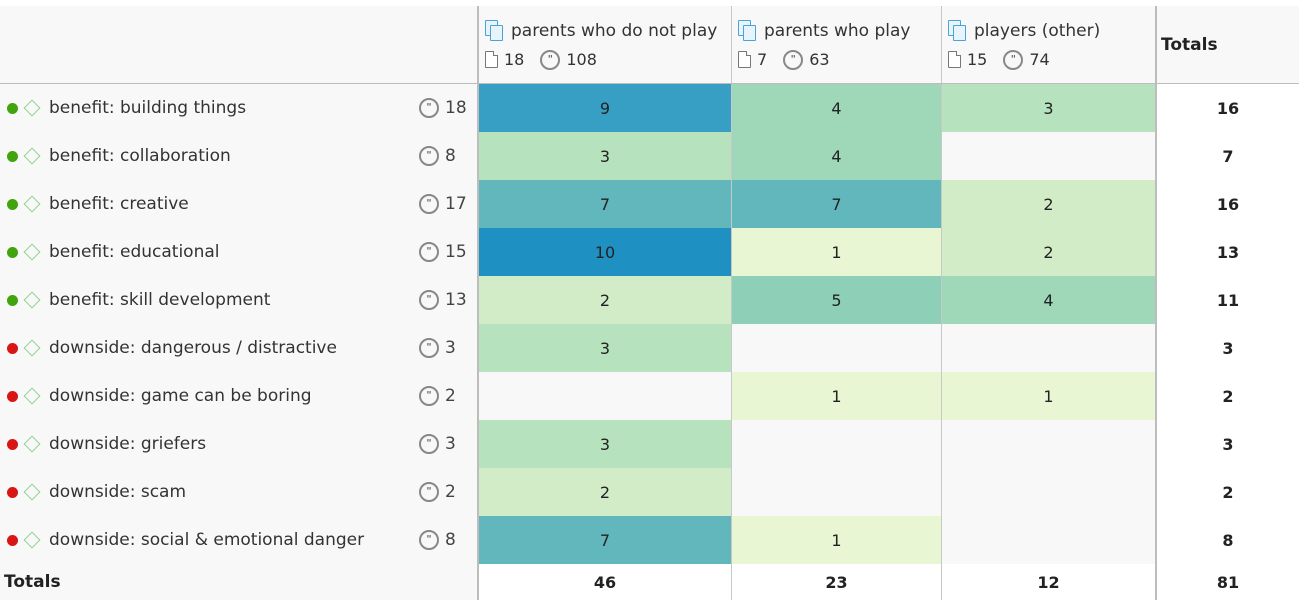 The width and height of the screenshot is (1299, 600). What do you see at coordinates (448, 252) in the screenshot?
I see `code-quote-count: " 15` at bounding box center [448, 252].